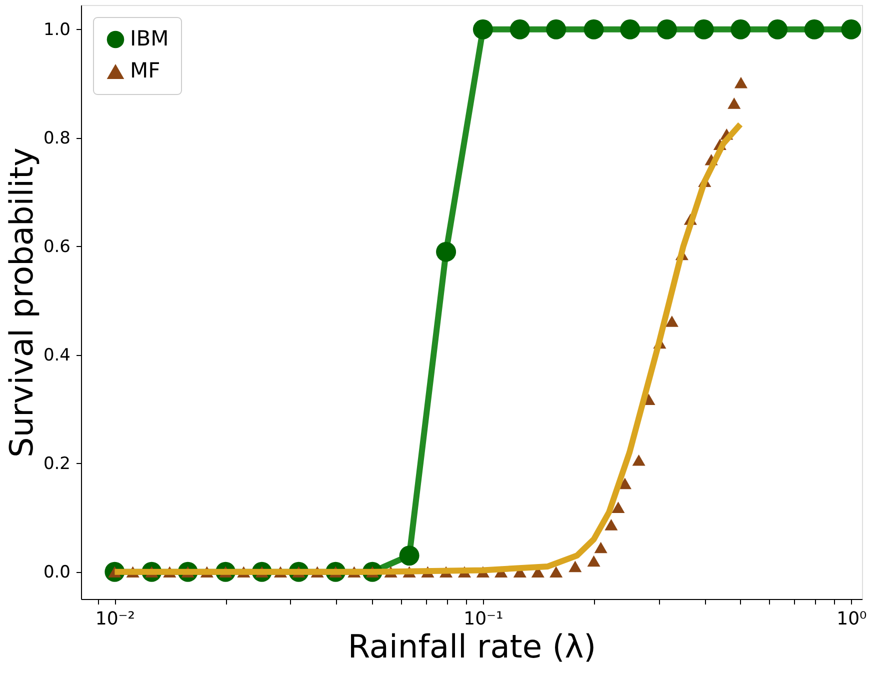 This screenshot has width=885, height=673. Describe the element at coordinates (56, 30) in the screenshot. I see `y-tick-label: 1.0` at that location.